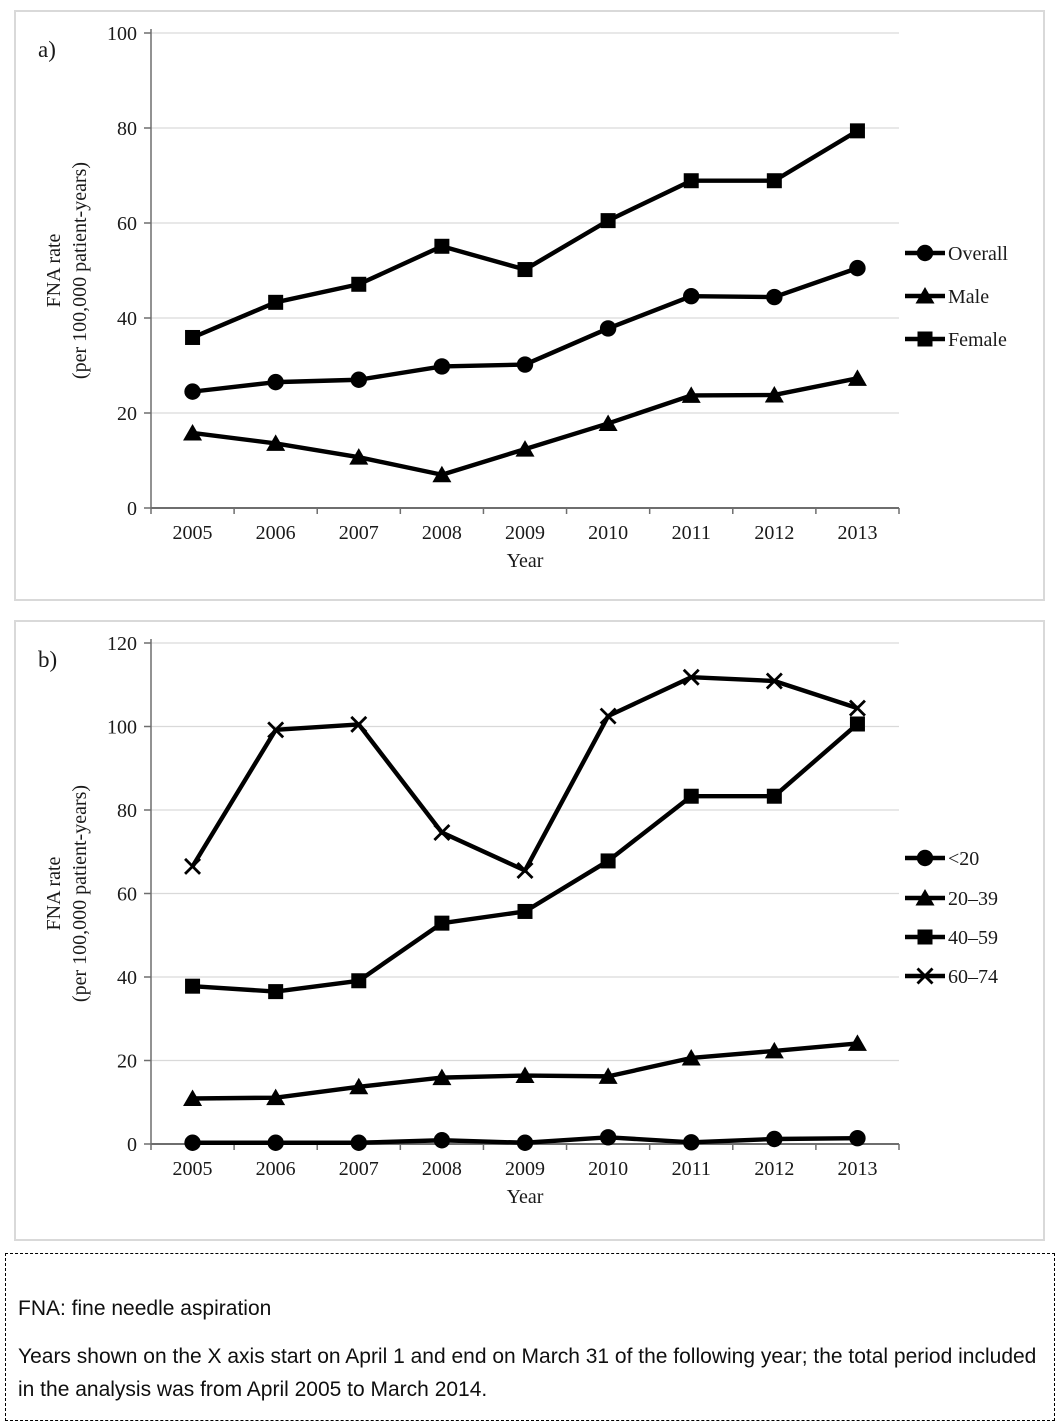 The width and height of the screenshot is (1060, 1424). Describe the element at coordinates (977, 340) in the screenshot. I see `legend-label: Female` at that location.